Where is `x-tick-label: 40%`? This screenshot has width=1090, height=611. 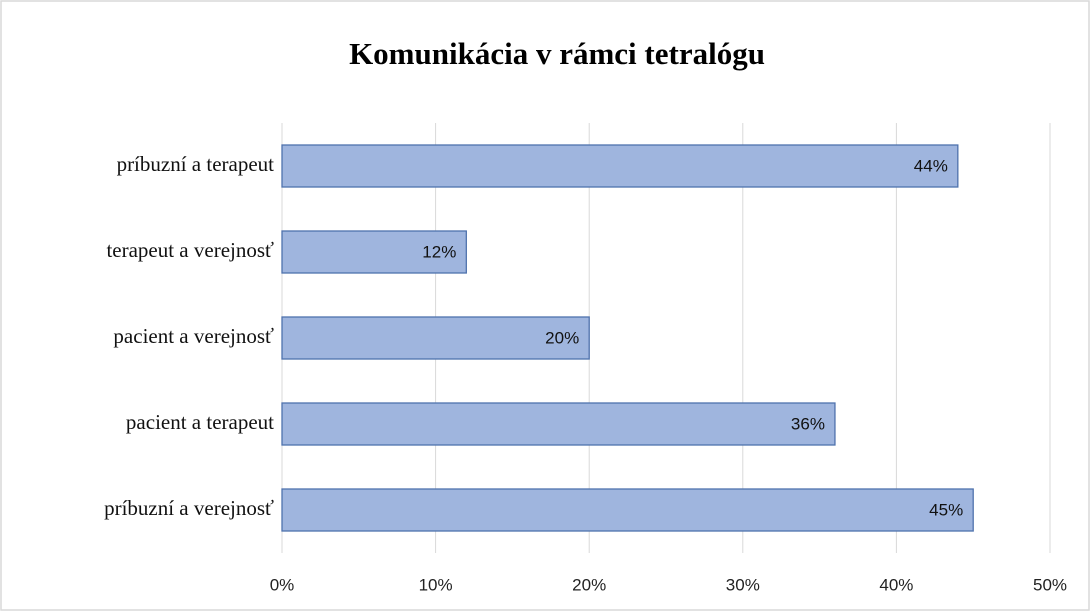 x-tick-label: 40% is located at coordinates (896, 584).